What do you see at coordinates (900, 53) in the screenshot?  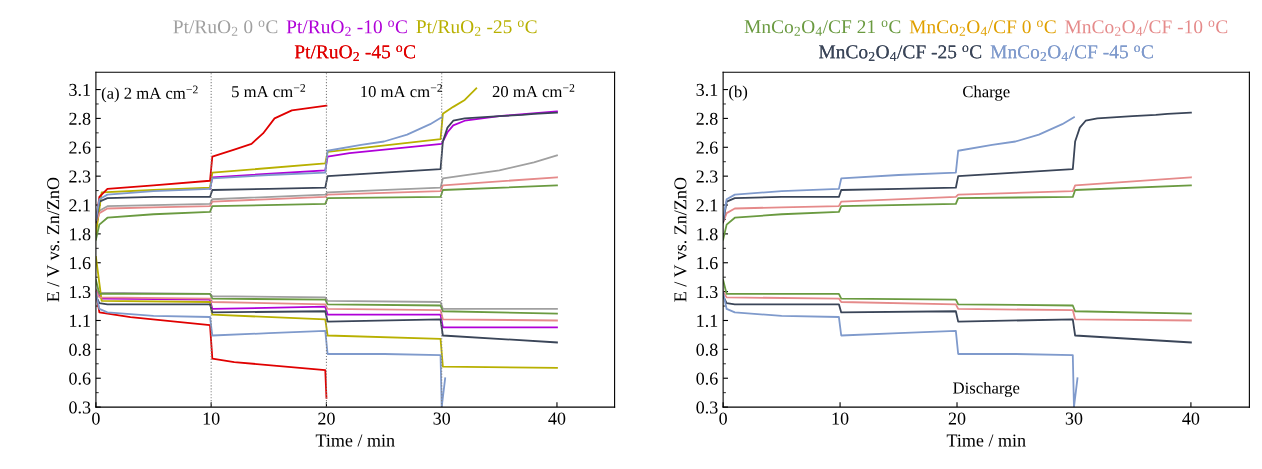 I see `text: MnCo$_{2}$O$_{4}$/CF -25 $^{o}$C` at bounding box center [900, 53].